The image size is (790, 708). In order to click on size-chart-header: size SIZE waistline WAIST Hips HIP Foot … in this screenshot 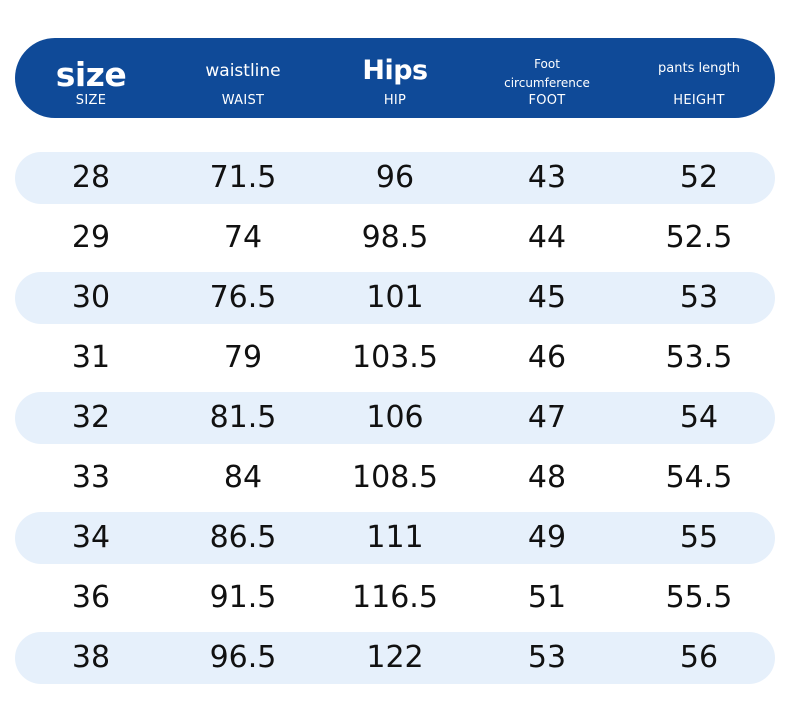, I will do `click(395, 78)`.